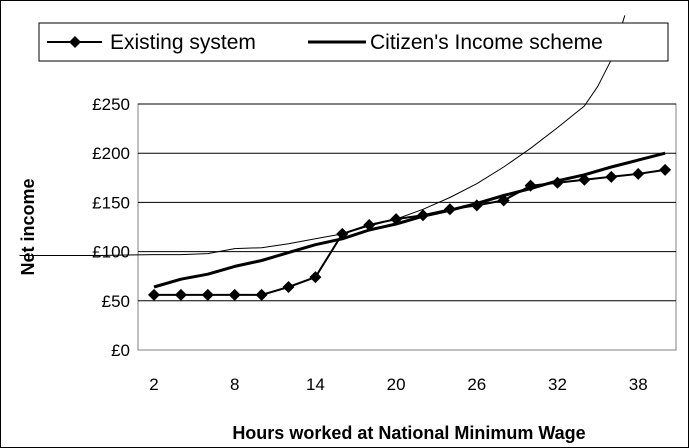 The width and height of the screenshot is (689, 448). What do you see at coordinates (120, 350) in the screenshot?
I see `y-tick-label: £0` at bounding box center [120, 350].